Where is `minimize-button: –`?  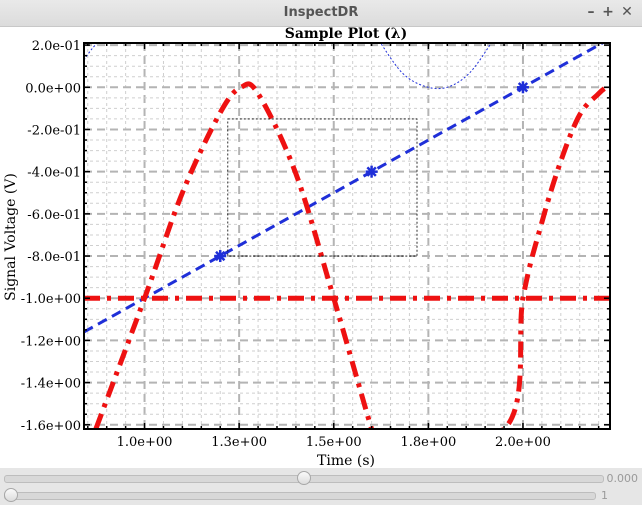
minimize-button: – is located at coordinates (591, 12).